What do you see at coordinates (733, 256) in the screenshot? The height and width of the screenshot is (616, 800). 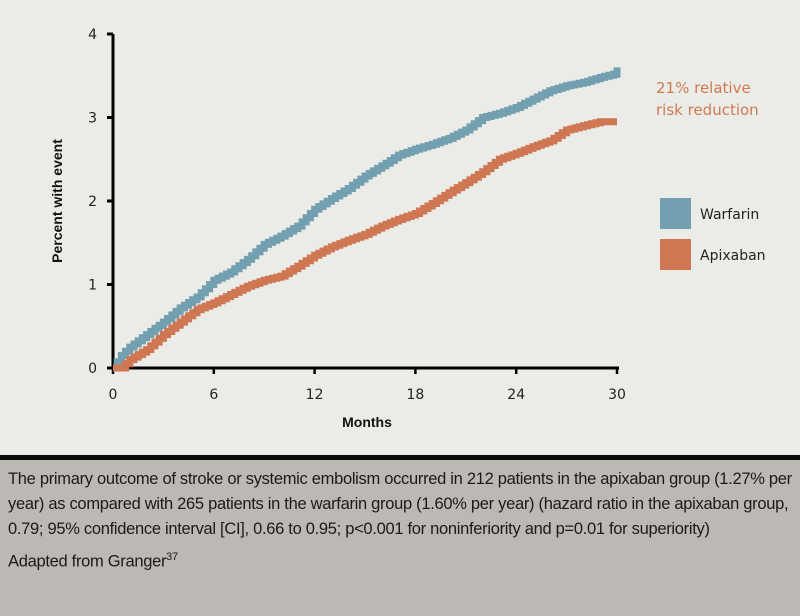 I see `legend-label-apixaban: Apixaban` at bounding box center [733, 256].